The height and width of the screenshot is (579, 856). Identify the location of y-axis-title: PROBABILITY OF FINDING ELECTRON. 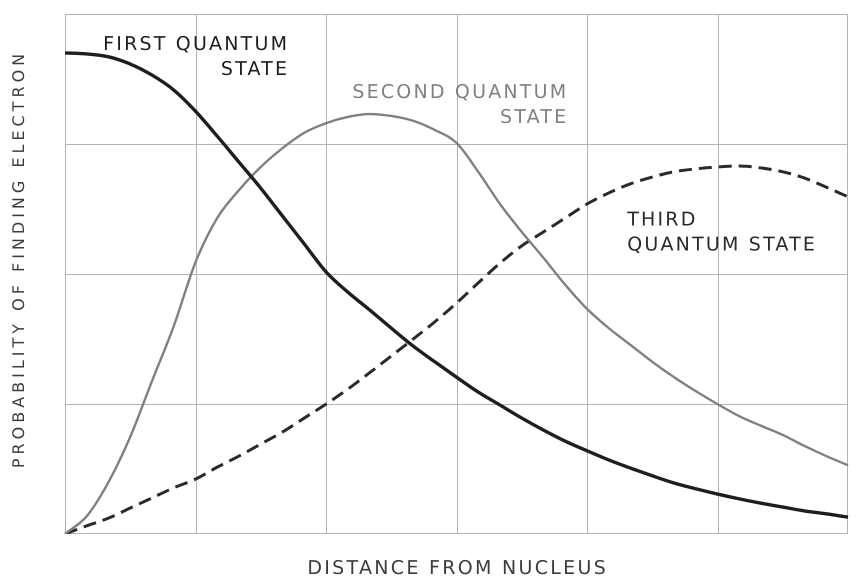
(18, 259).